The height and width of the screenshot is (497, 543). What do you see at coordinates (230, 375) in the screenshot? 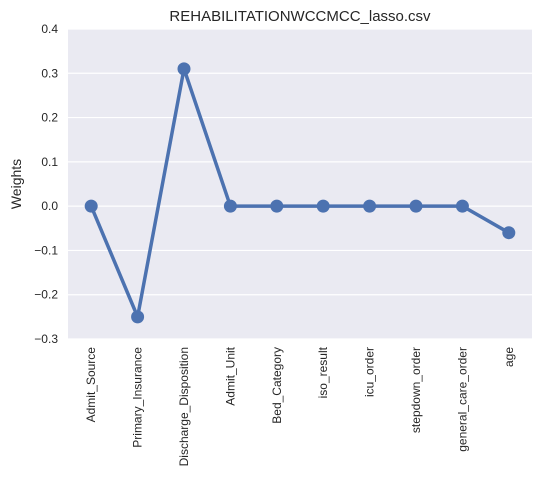
I see `x-tick-label-Admit_Unit: Admit_Unit` at bounding box center [230, 375].